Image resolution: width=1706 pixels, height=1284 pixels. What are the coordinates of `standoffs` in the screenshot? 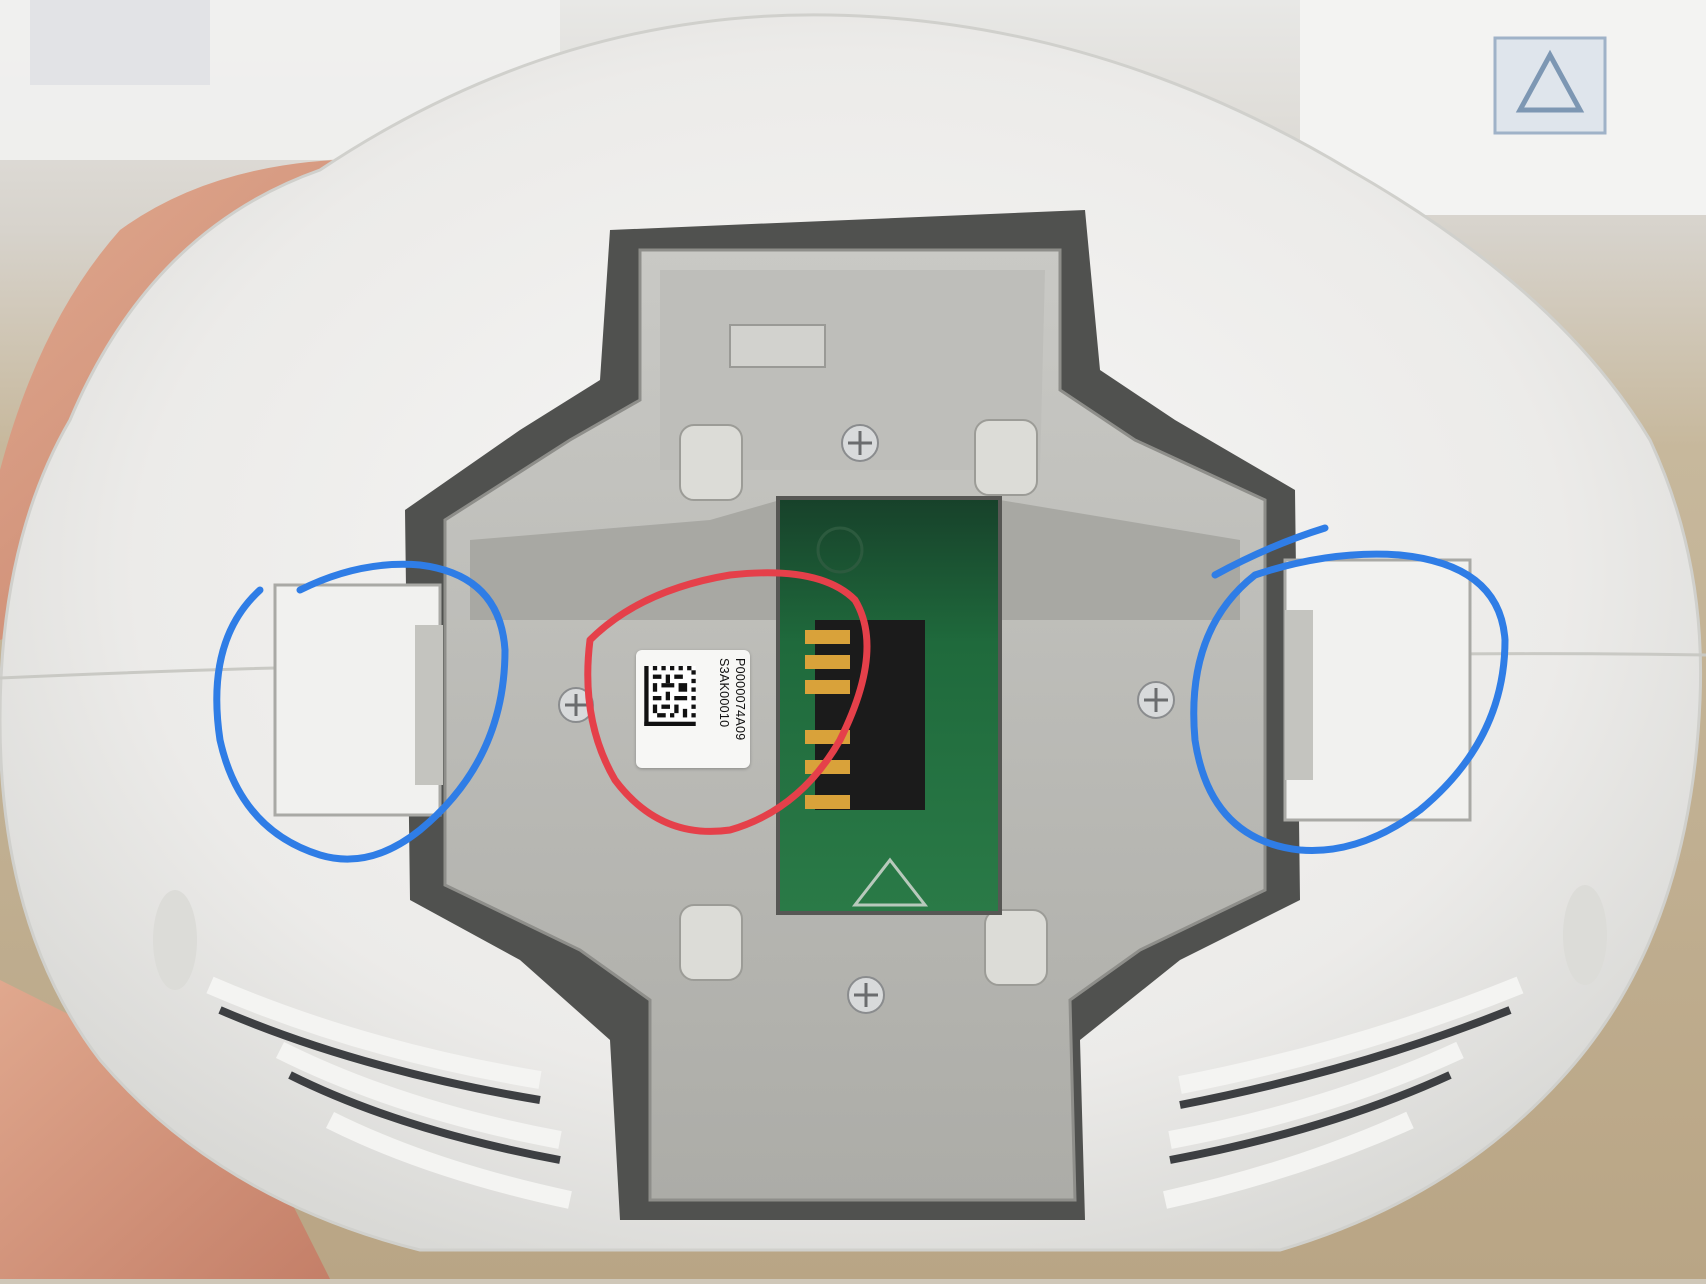 It's located at (863, 702).